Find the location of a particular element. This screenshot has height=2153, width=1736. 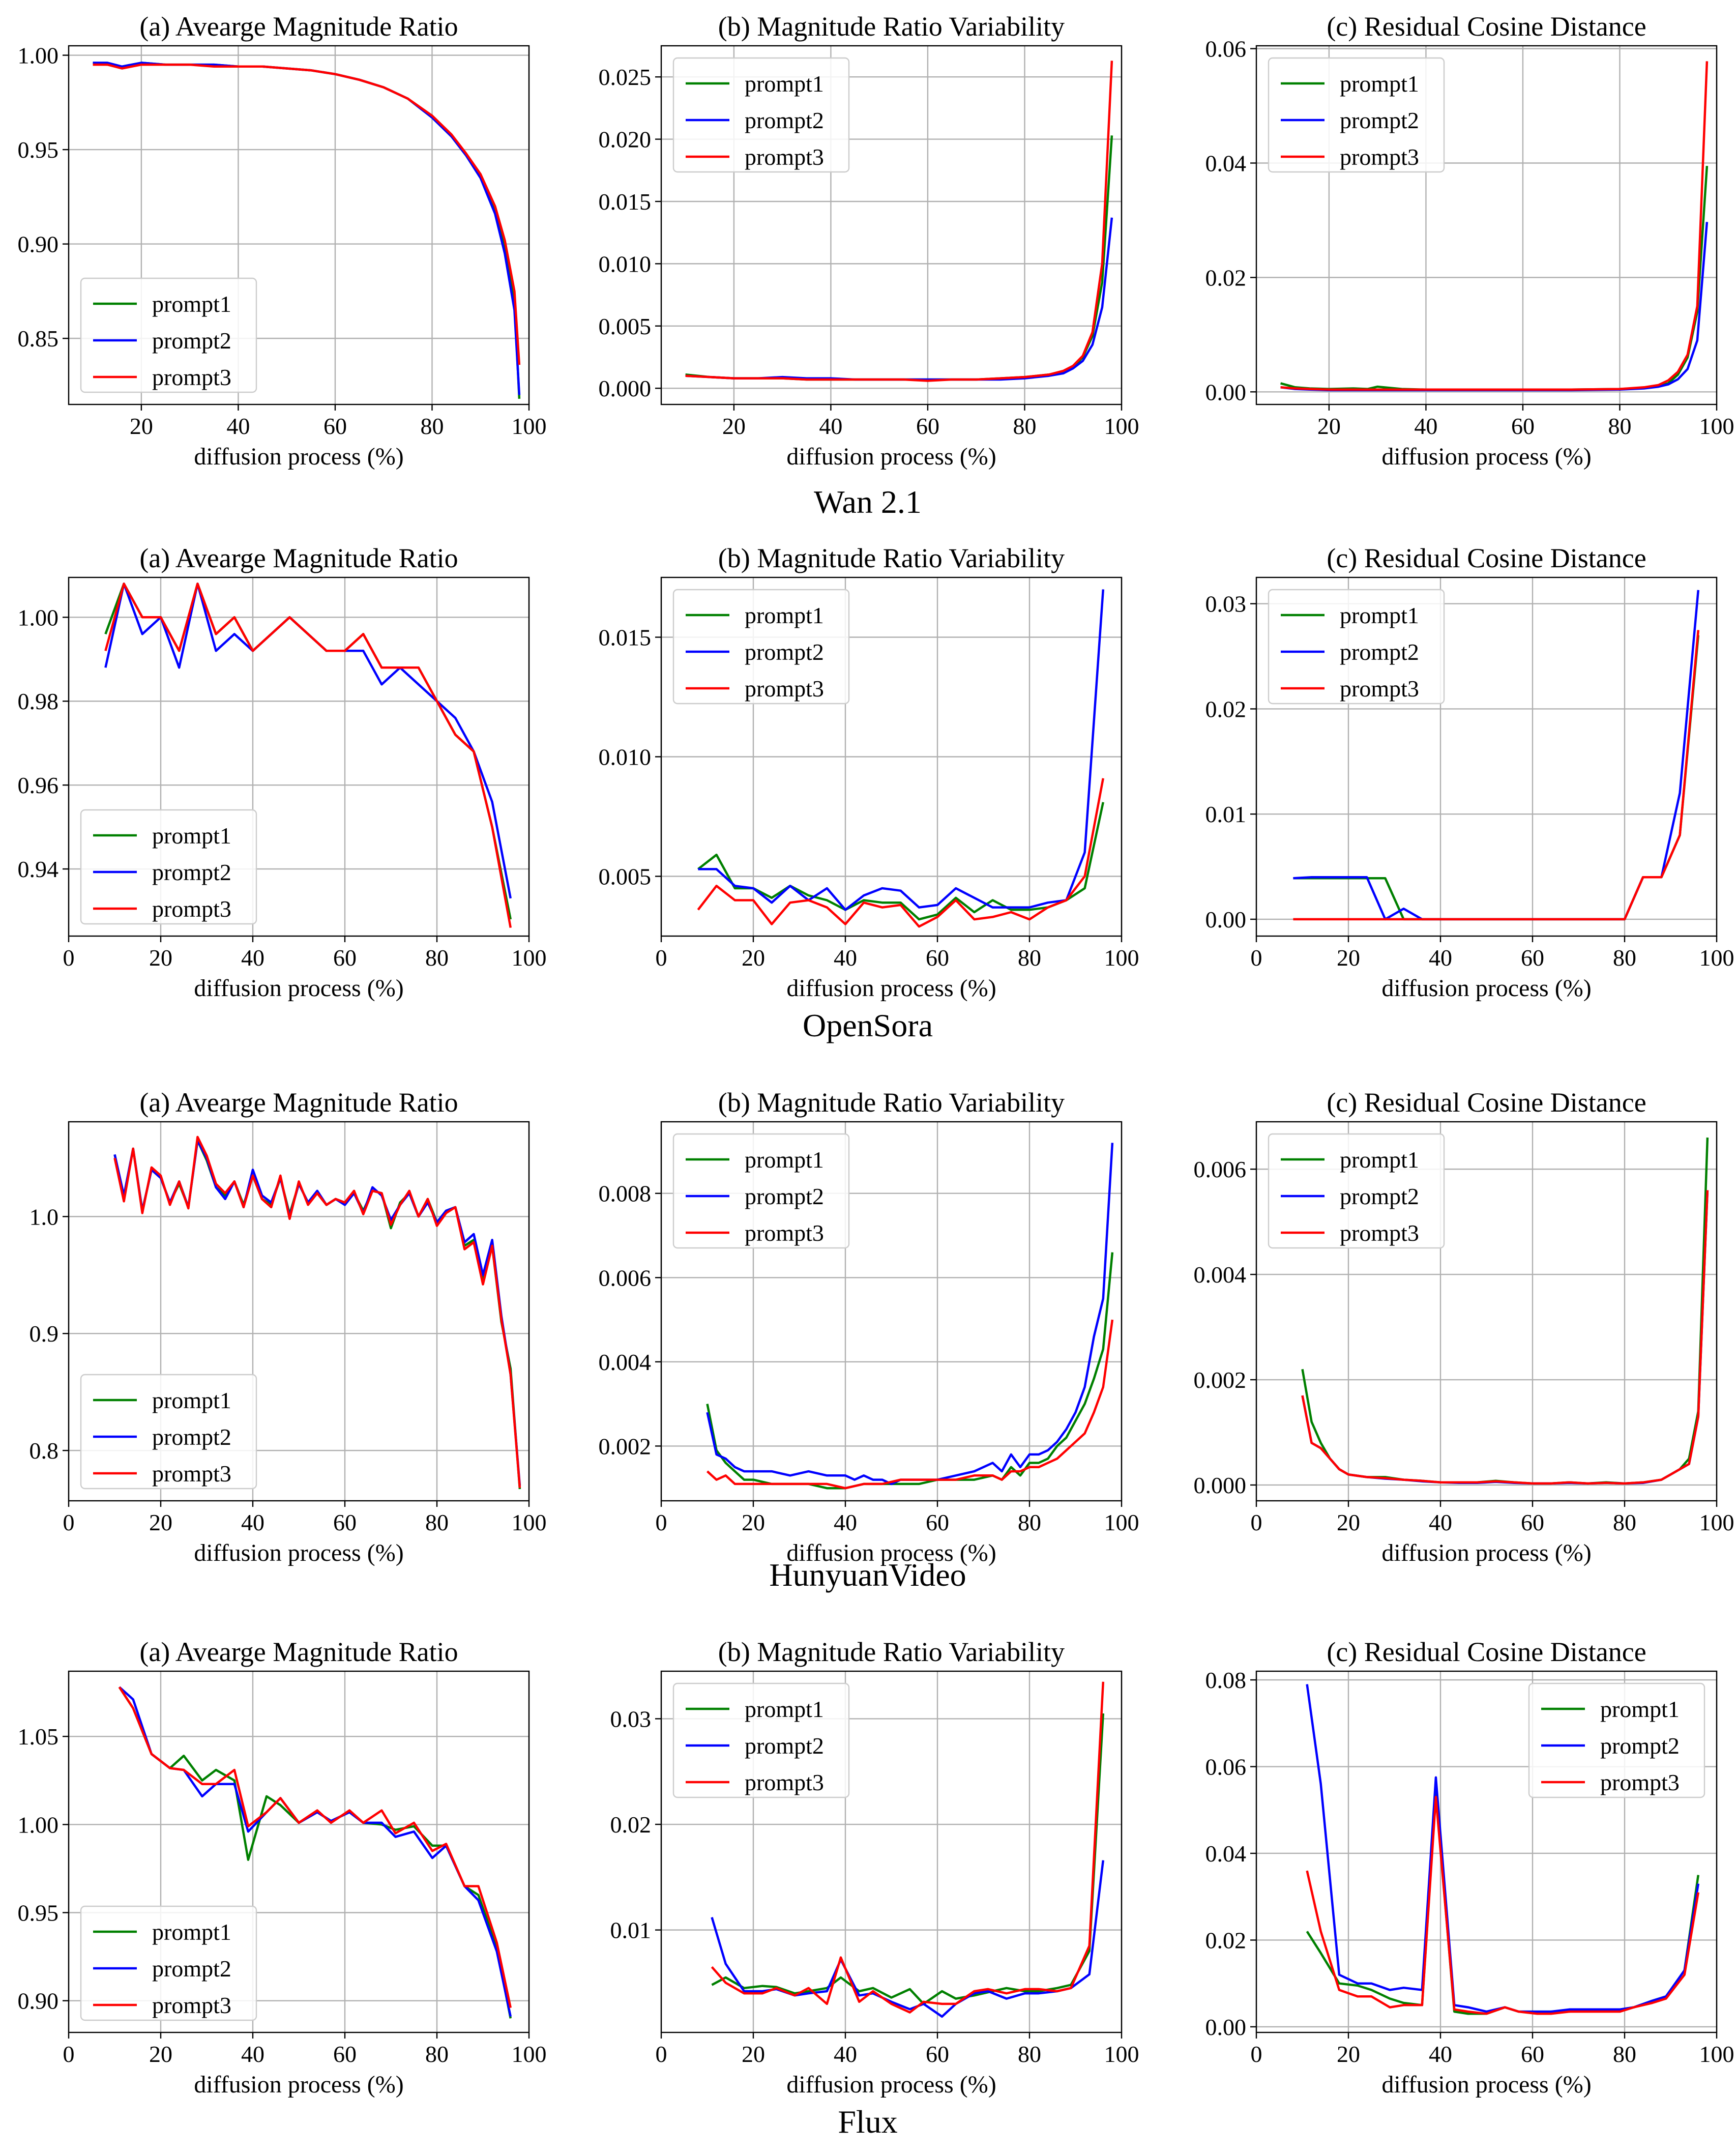

y-tick-label: 1.0 is located at coordinates (45, 1217).